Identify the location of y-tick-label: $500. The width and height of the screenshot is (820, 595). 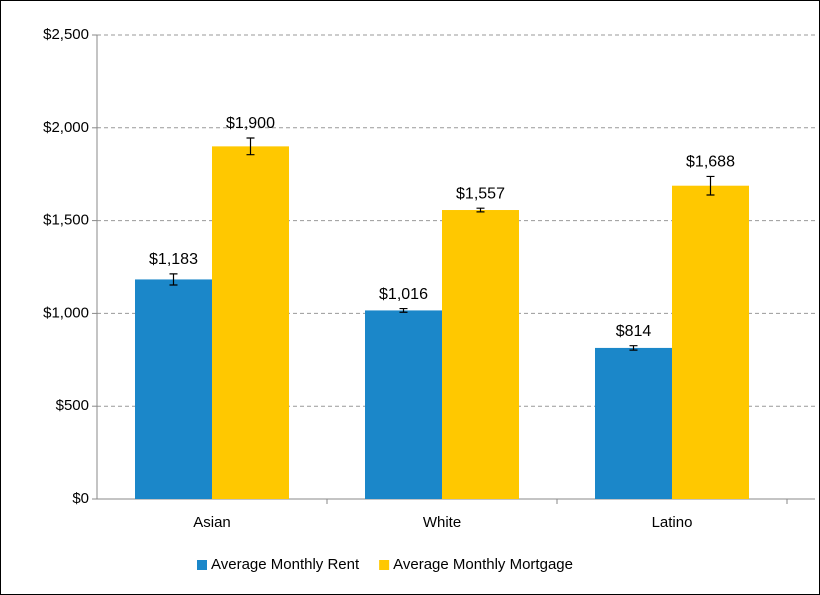
(72, 405).